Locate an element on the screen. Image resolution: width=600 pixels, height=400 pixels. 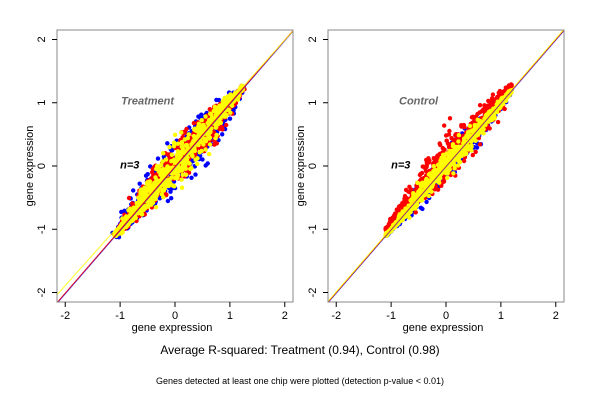
y-axis-label: gene expression is located at coordinates (301, 166).